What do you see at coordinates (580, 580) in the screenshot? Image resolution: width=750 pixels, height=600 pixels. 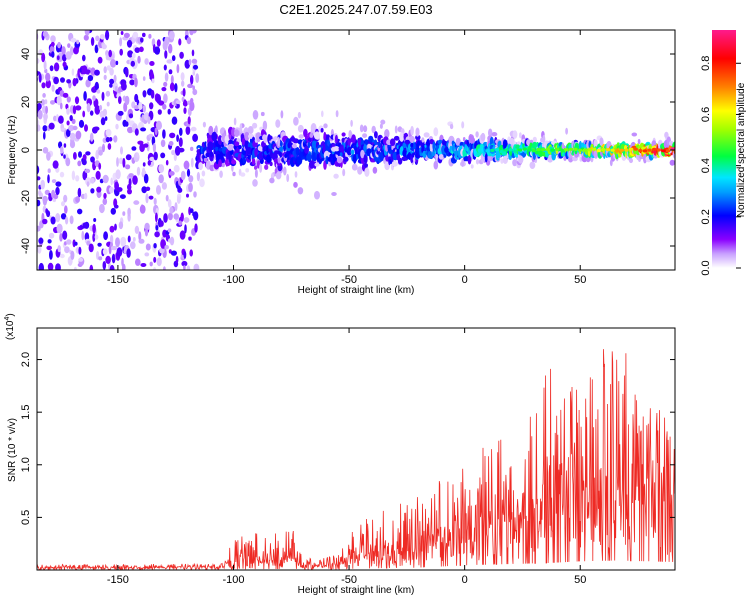 I see `x-tick-label: 50` at bounding box center [580, 580].